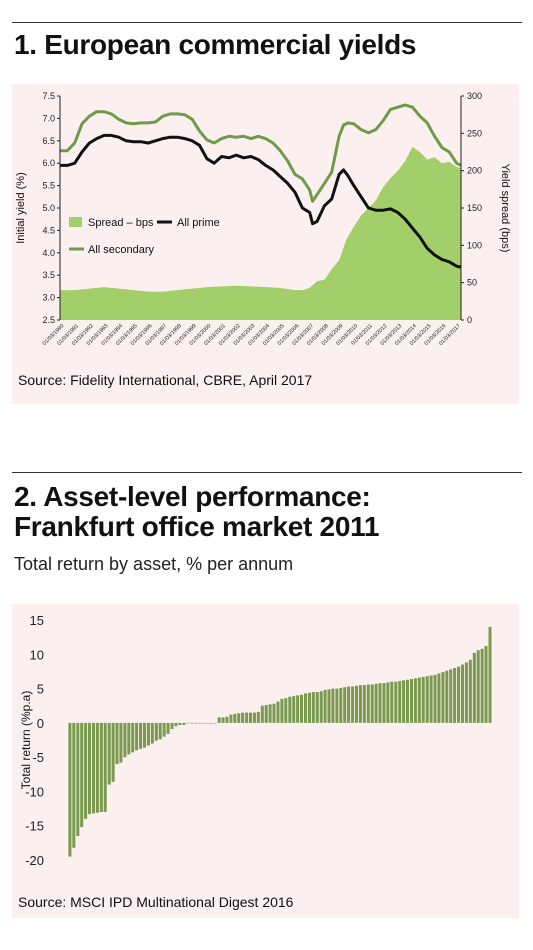 The image size is (533, 950). I want to click on right-tick-label: 300, so click(474, 96).